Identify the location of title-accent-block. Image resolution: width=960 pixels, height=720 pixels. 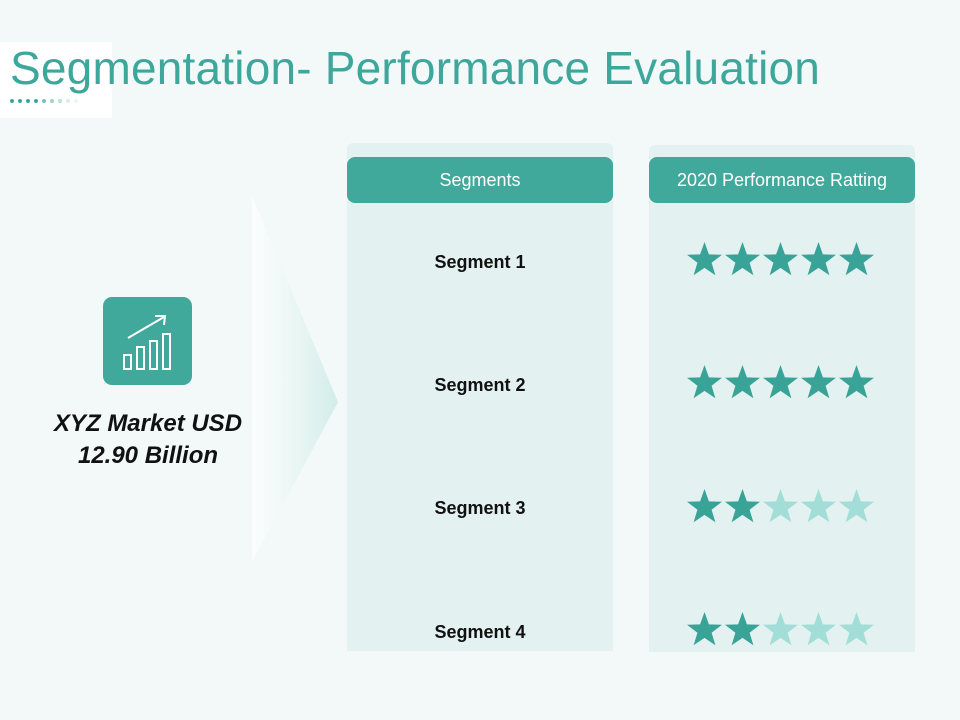
(56, 80).